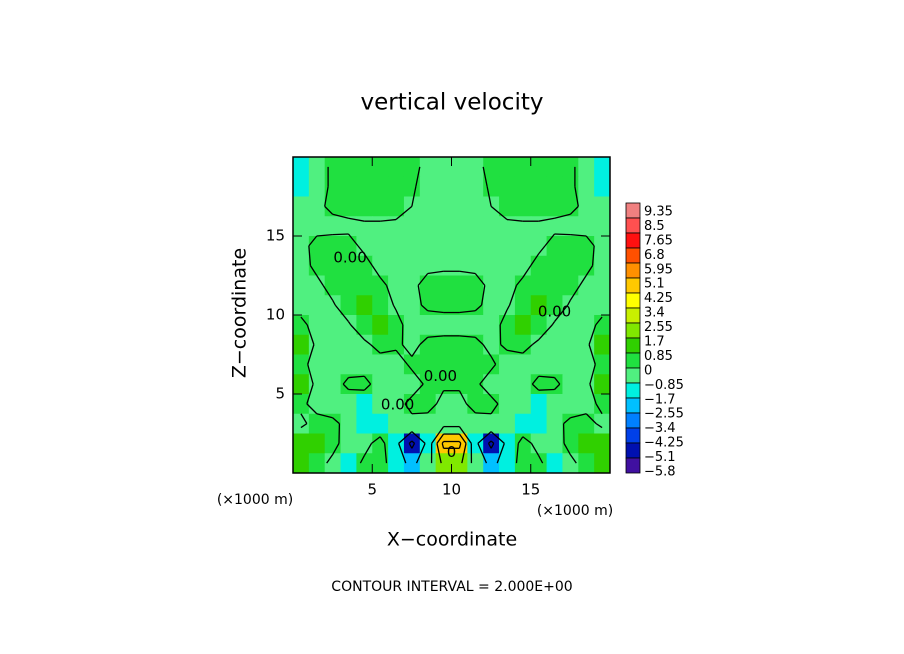 The width and height of the screenshot is (904, 654). Describe the element at coordinates (660, 428) in the screenshot. I see `colorbar-label: −3.4` at that location.